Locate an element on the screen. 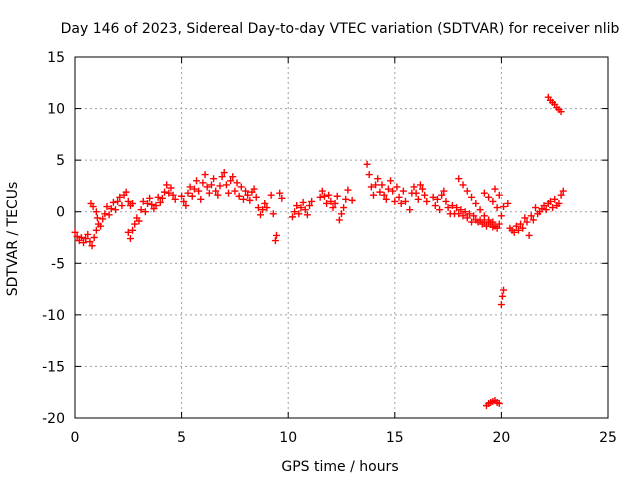 Image resolution: width=640 pixels, height=480 pixels. y-tick-label: 0 is located at coordinates (60, 213).